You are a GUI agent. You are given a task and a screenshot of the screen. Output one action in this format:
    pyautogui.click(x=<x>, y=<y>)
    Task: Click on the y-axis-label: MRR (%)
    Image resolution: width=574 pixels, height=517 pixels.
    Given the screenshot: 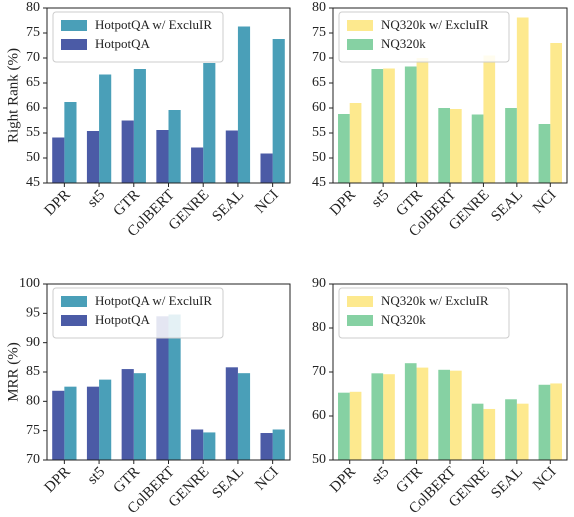 What is the action you would take?
    pyautogui.click(x=13, y=372)
    